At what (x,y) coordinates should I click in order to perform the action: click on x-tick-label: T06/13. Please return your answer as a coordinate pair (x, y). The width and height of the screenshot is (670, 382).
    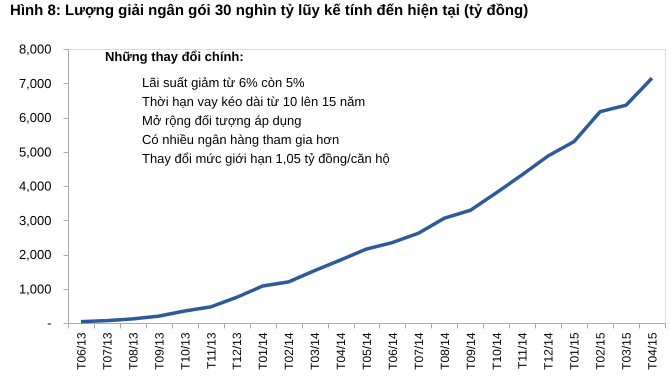
    Looking at the image, I should click on (81, 351).